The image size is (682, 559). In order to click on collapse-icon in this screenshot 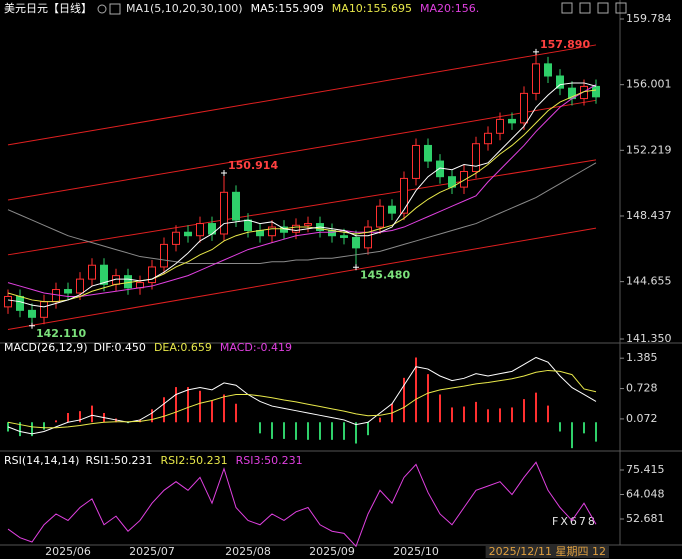, I will do `click(102, 9)`.